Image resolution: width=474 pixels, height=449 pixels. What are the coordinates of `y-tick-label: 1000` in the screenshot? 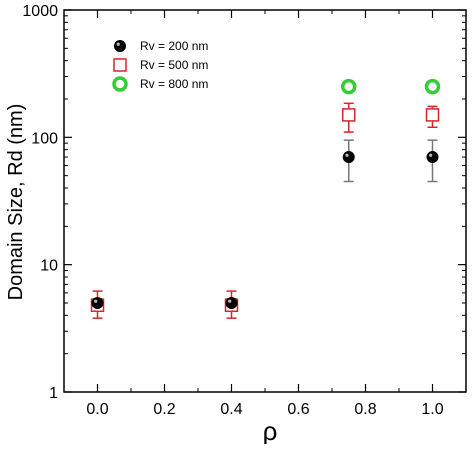 It's located at (40, 11).